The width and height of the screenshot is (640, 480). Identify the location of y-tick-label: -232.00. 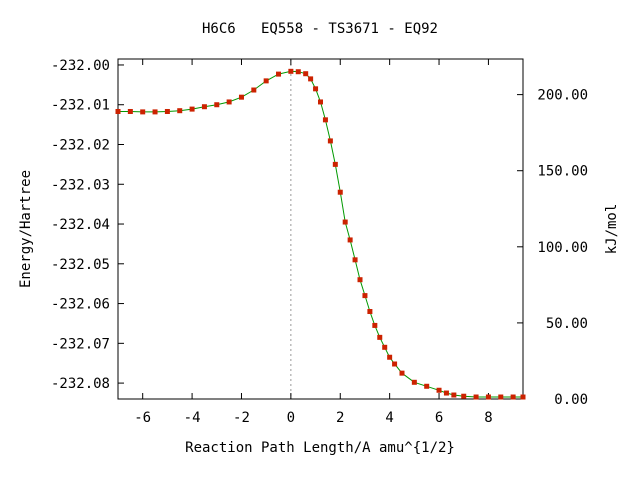
(80, 66).